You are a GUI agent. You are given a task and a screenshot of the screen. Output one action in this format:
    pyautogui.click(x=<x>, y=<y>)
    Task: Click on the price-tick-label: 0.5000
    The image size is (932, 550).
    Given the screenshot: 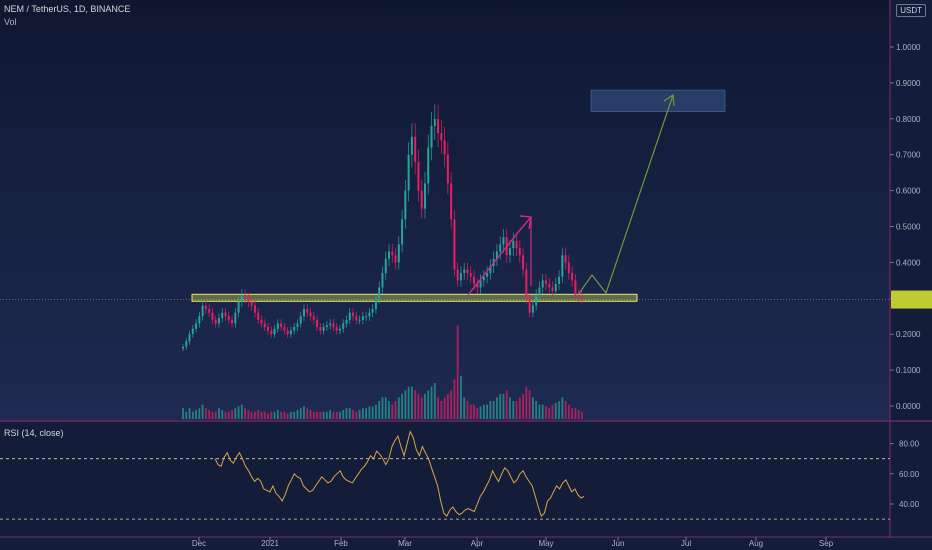 What is the action you would take?
    pyautogui.click(x=908, y=227)
    